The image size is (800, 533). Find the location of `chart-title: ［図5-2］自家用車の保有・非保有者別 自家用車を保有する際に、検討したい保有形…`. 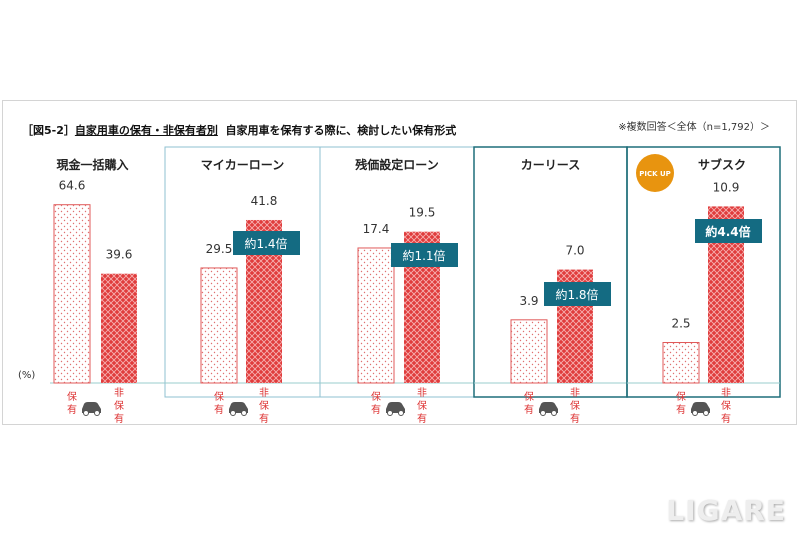

chart-title: ［図5-2］自家用車の保有・非保有者別 自家用車を保有する際に、検討したい保有形… is located at coordinates (239, 130).